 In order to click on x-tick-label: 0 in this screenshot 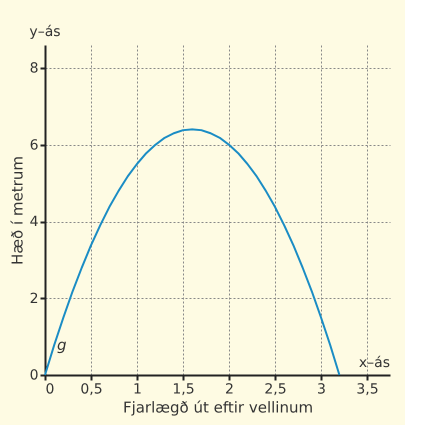, I will do `click(50, 390)`.